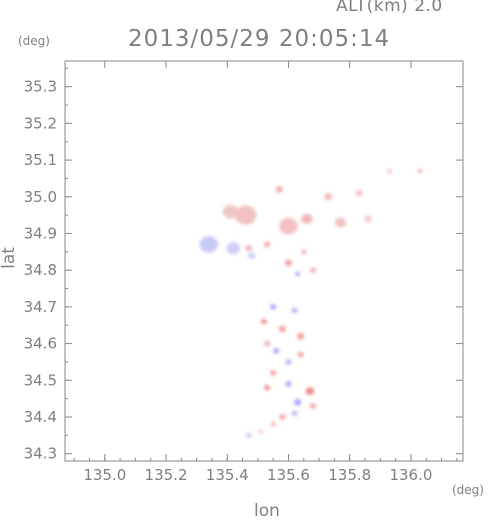 Image resolution: width=491 pixels, height=521 pixels. What do you see at coordinates (389, 8) in the screenshot?
I see `altitude-label: ALT(km) 2.0` at bounding box center [389, 8].